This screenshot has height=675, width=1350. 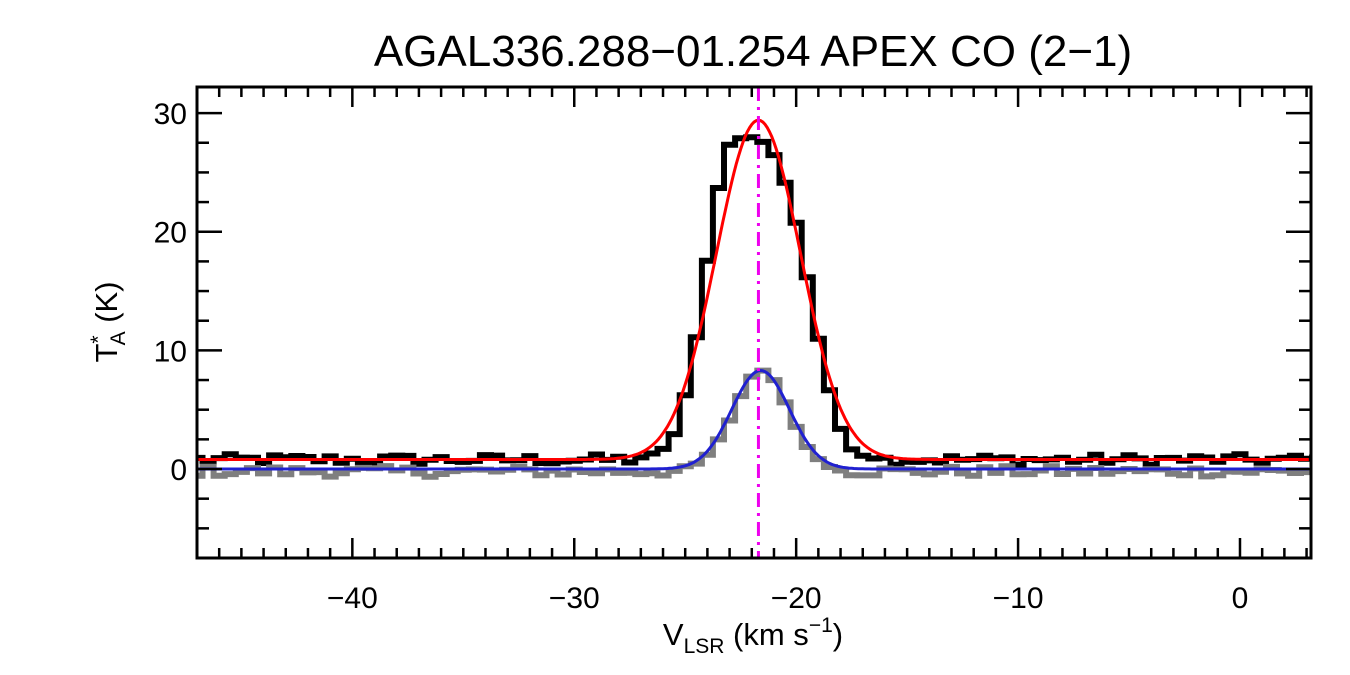 I want to click on x-axis-label-units: (km s, so click(x=766, y=634).